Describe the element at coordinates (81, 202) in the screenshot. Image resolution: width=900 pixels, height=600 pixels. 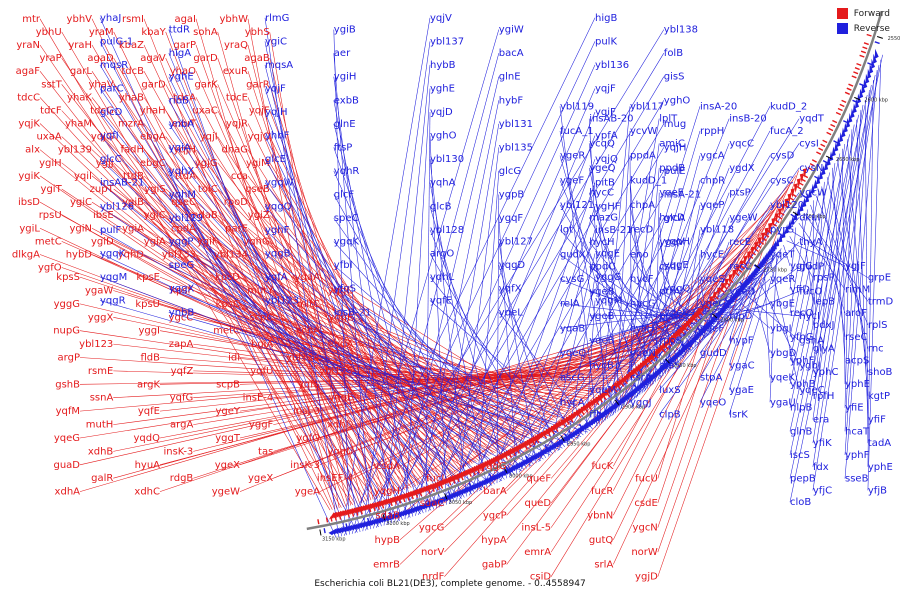
I see `gene-label: ygiC` at that location.